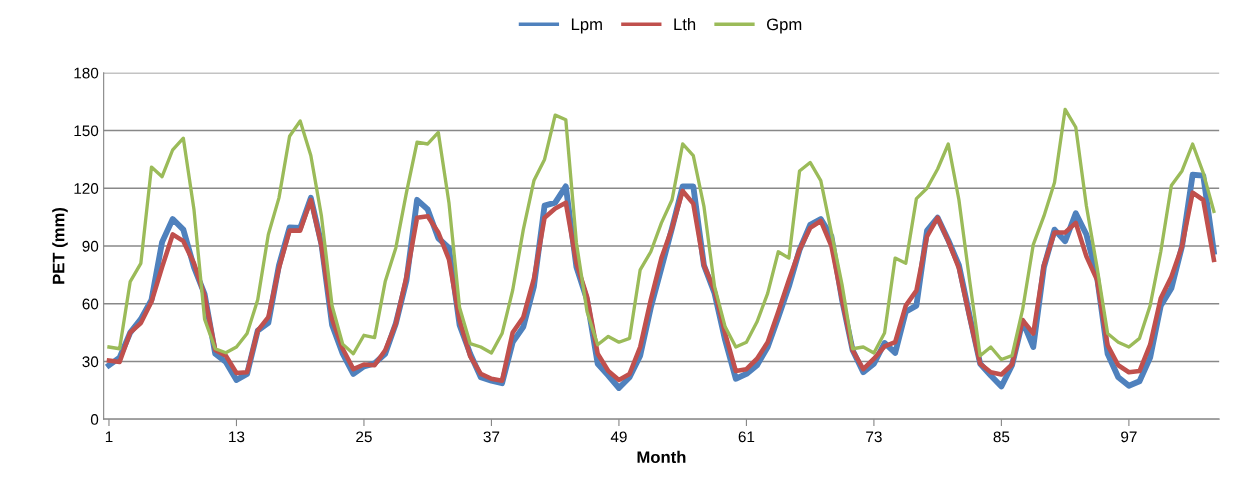 This screenshot has height=502, width=1234. I want to click on x-tick-label: 73, so click(874, 437).